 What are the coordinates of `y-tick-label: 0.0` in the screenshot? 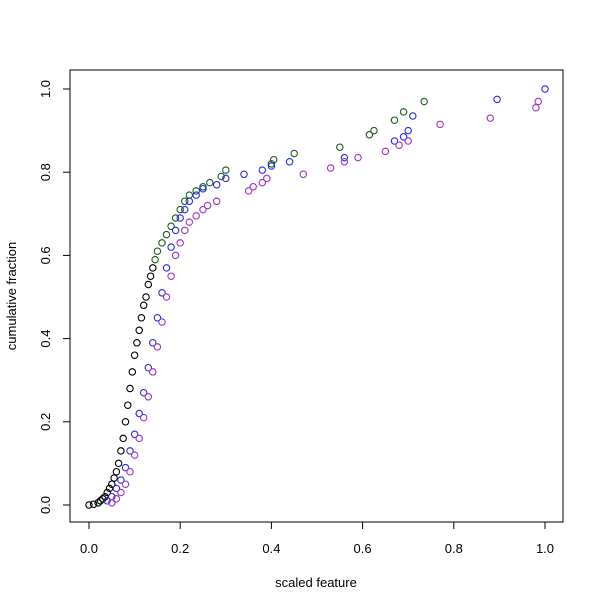 It's located at (45, 505).